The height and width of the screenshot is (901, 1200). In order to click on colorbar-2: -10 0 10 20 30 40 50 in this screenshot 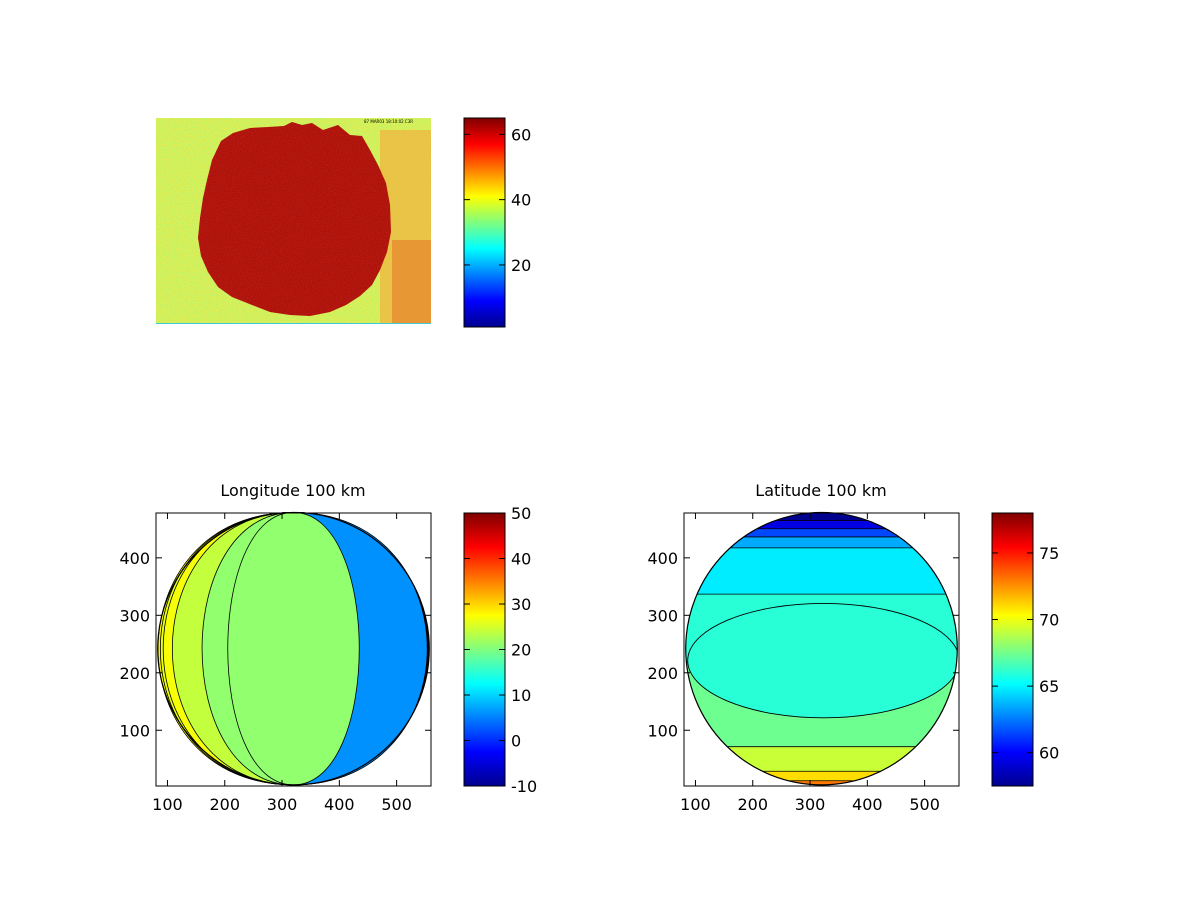, I will do `click(500, 650)`.